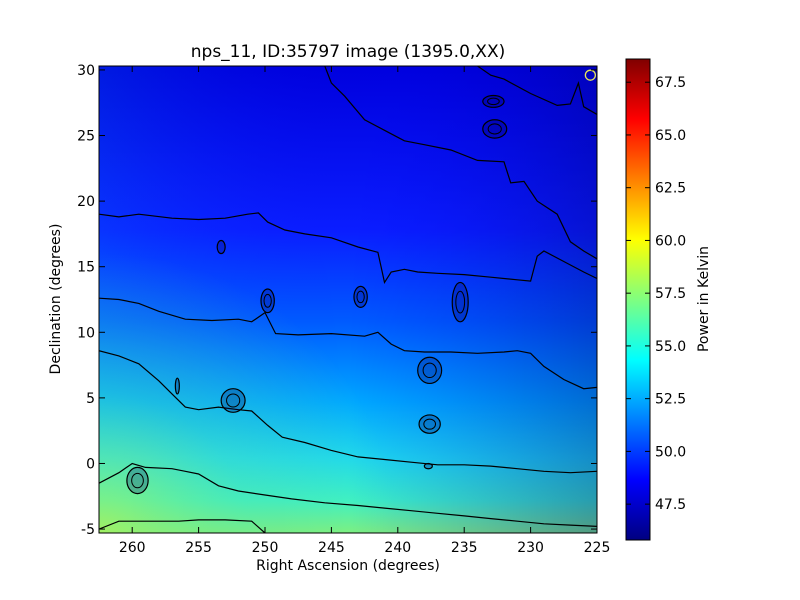 This screenshot has width=800, height=600. I want to click on y-tick-label: 10, so click(86, 333).